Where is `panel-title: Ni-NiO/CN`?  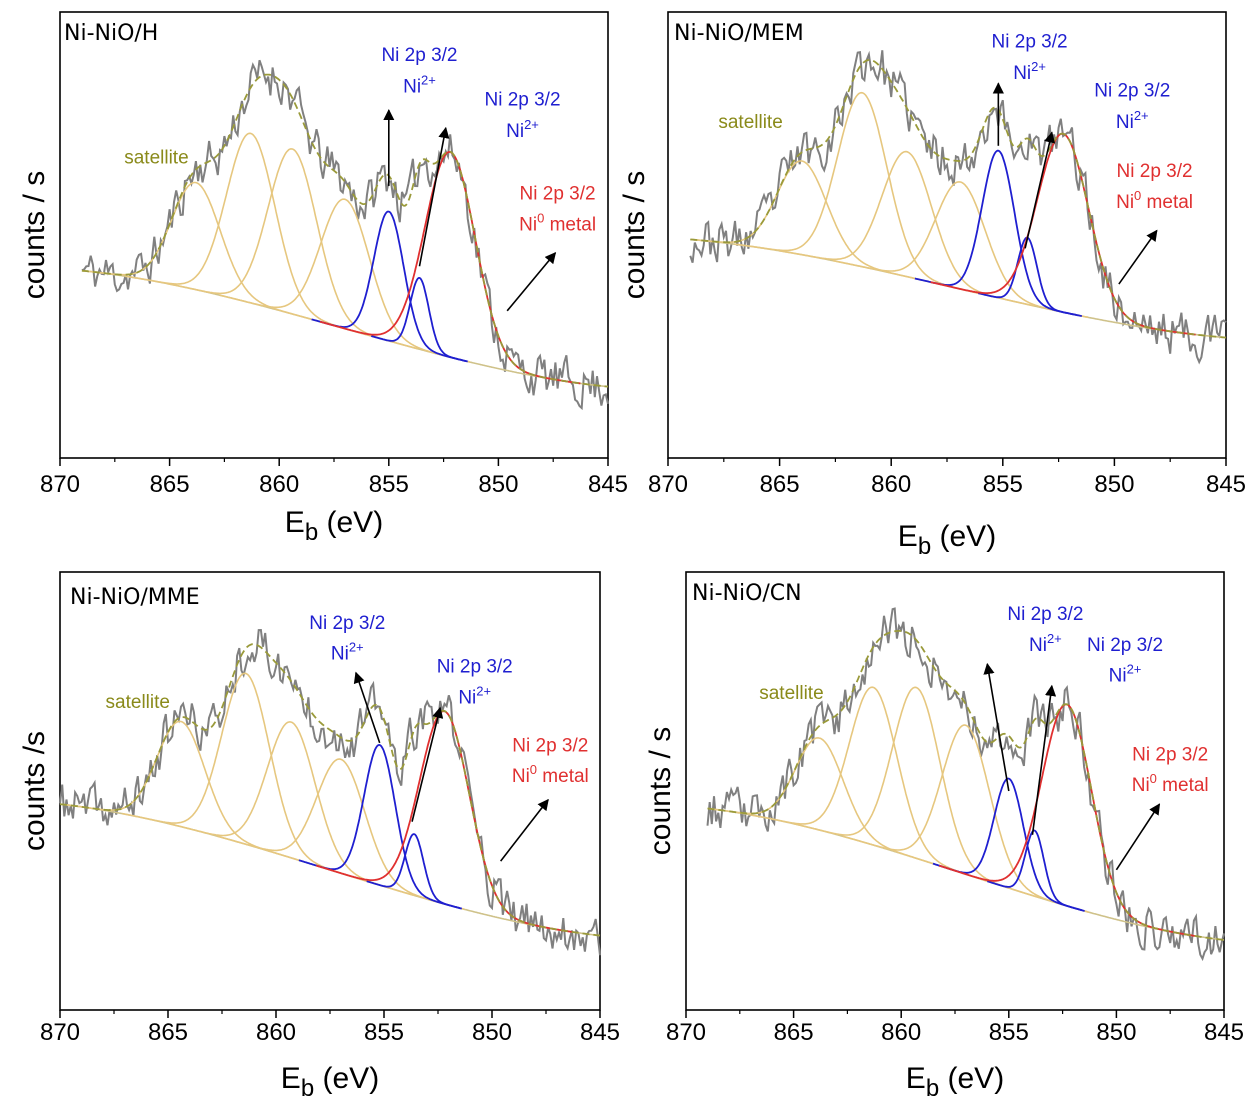 panel-title: Ni-NiO/CN is located at coordinates (747, 593).